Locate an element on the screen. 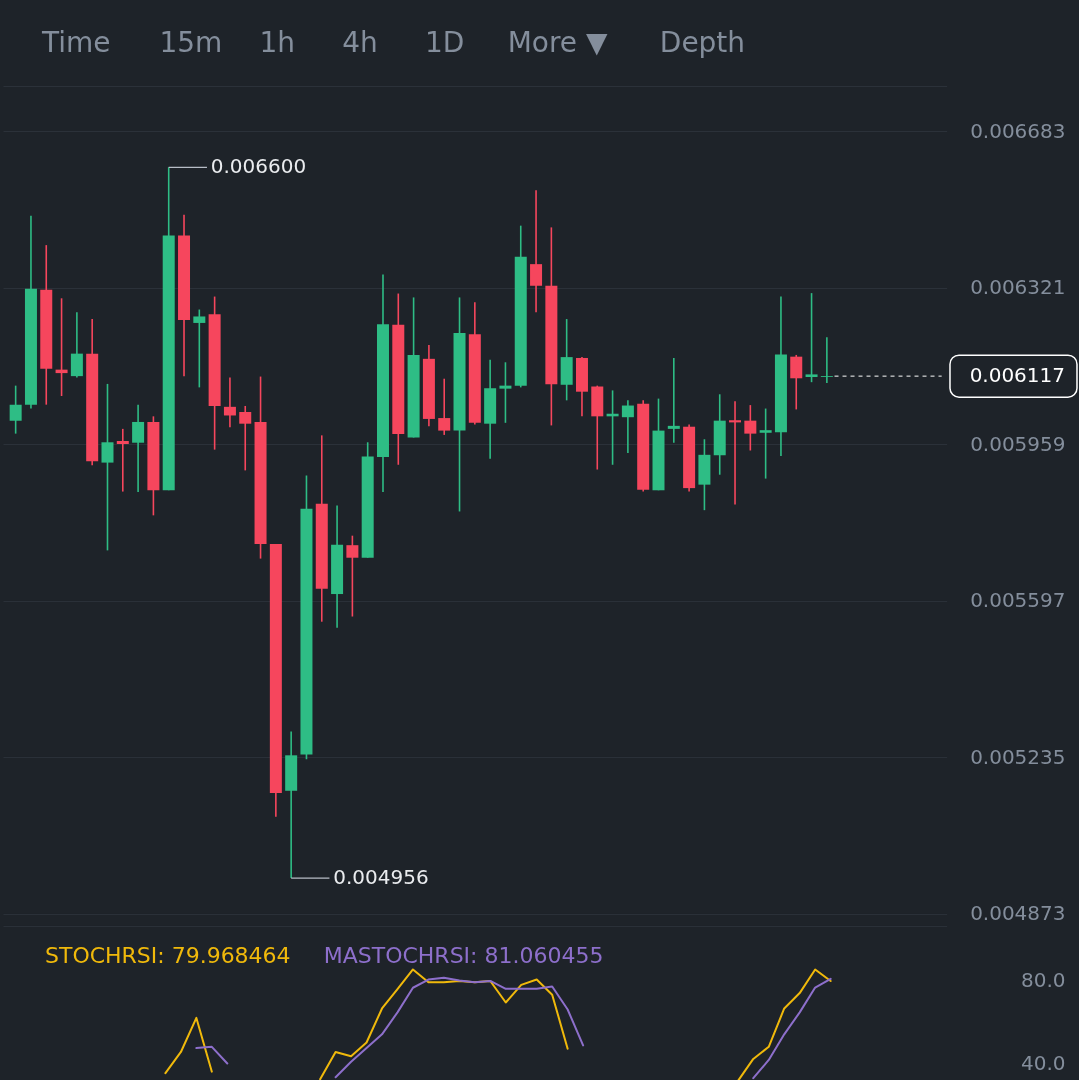 The height and width of the screenshot is (1080, 1080). y-tick-label: 0.006683 is located at coordinates (1018, 130).